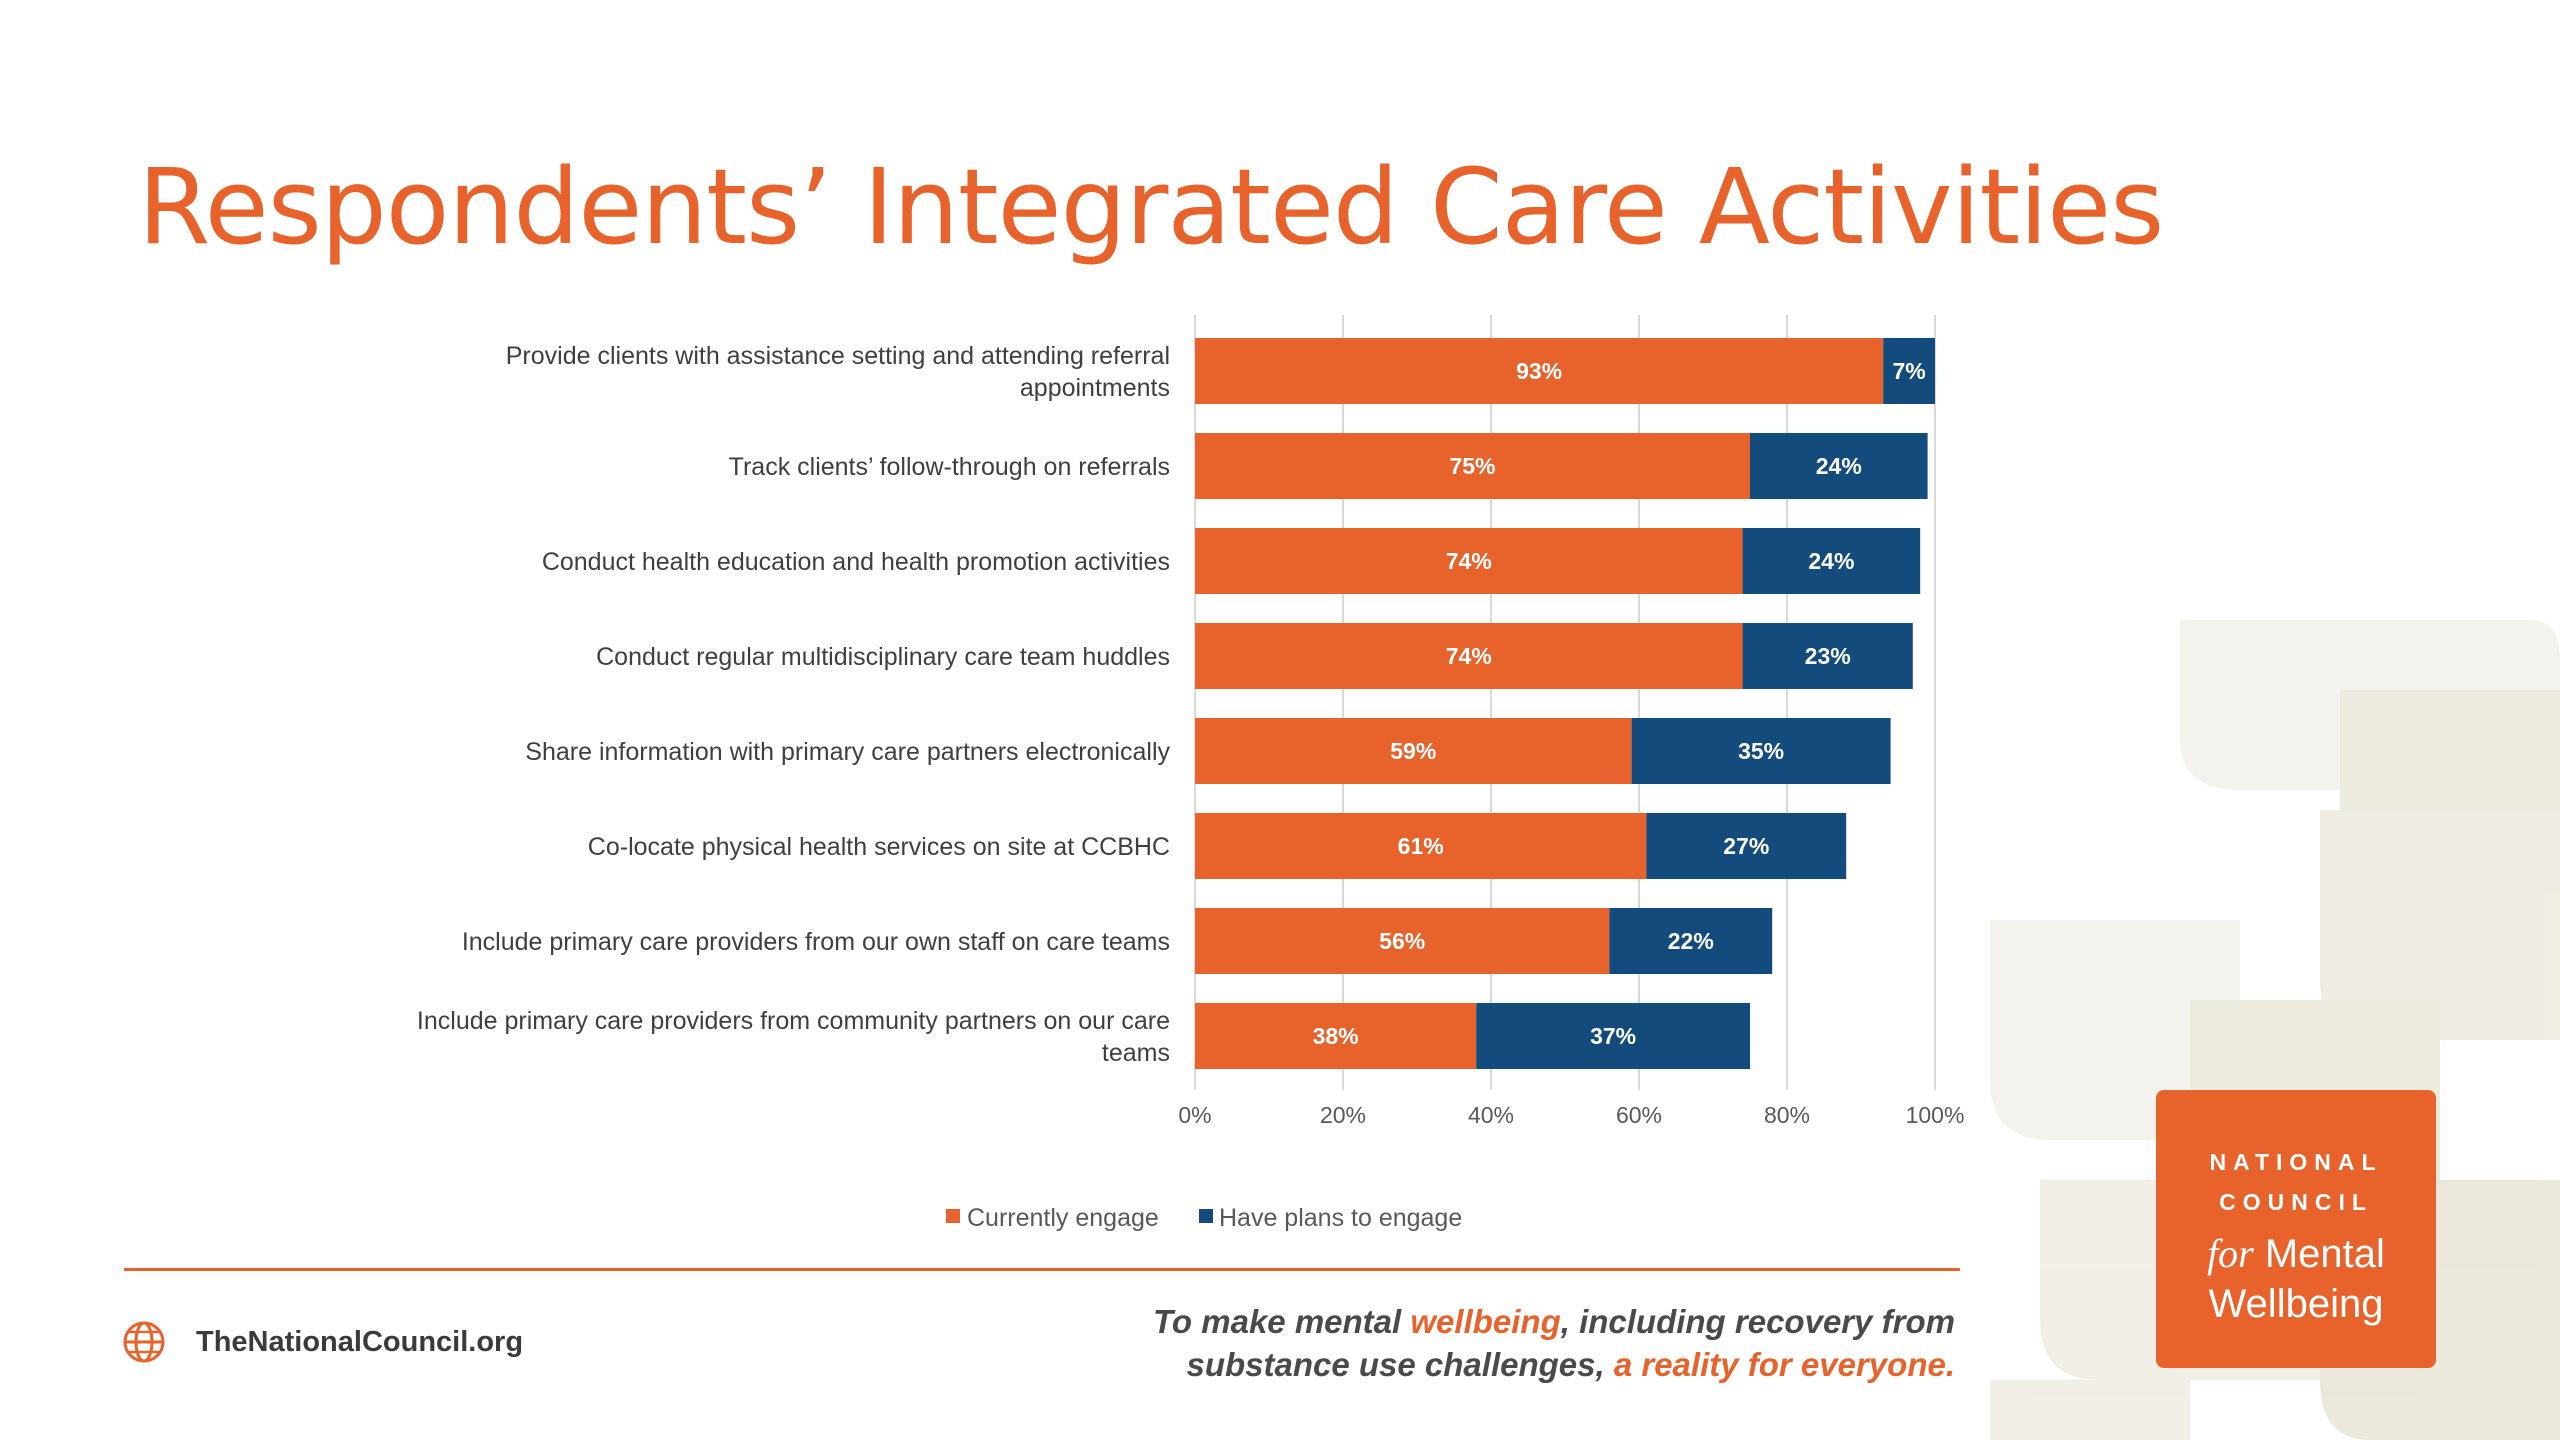 This screenshot has height=1440, width=2560. Describe the element at coordinates (2296, 1304) in the screenshot. I see `logo-line-wellbeing: Wellbeing` at that location.